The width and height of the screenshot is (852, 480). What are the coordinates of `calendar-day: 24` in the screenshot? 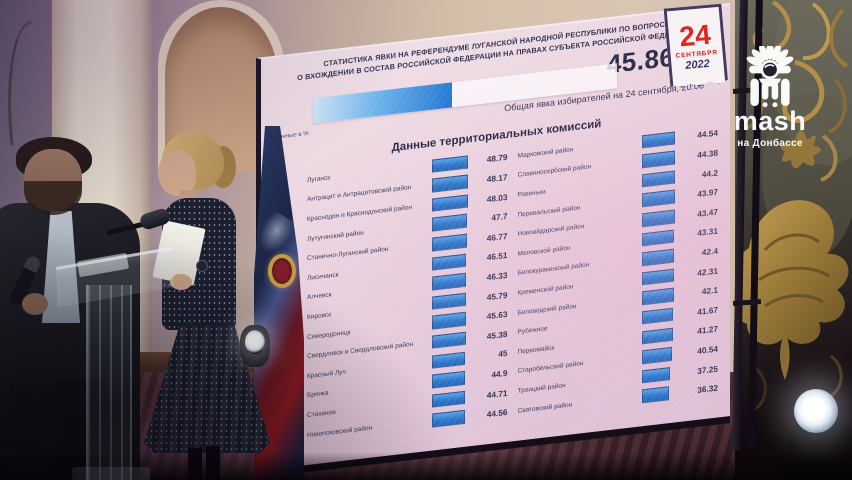 It's located at (695, 35).